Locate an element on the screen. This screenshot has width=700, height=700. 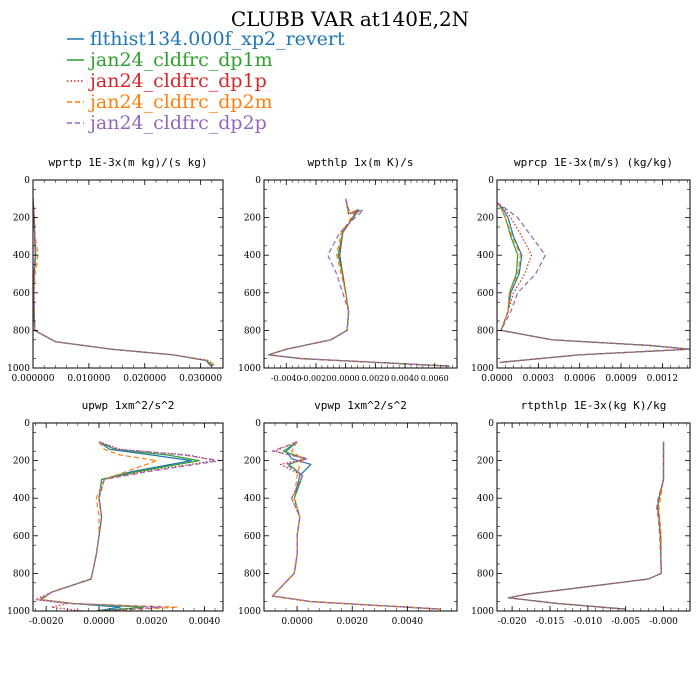
x-tick-label: -0.0020 is located at coordinates (316, 378).